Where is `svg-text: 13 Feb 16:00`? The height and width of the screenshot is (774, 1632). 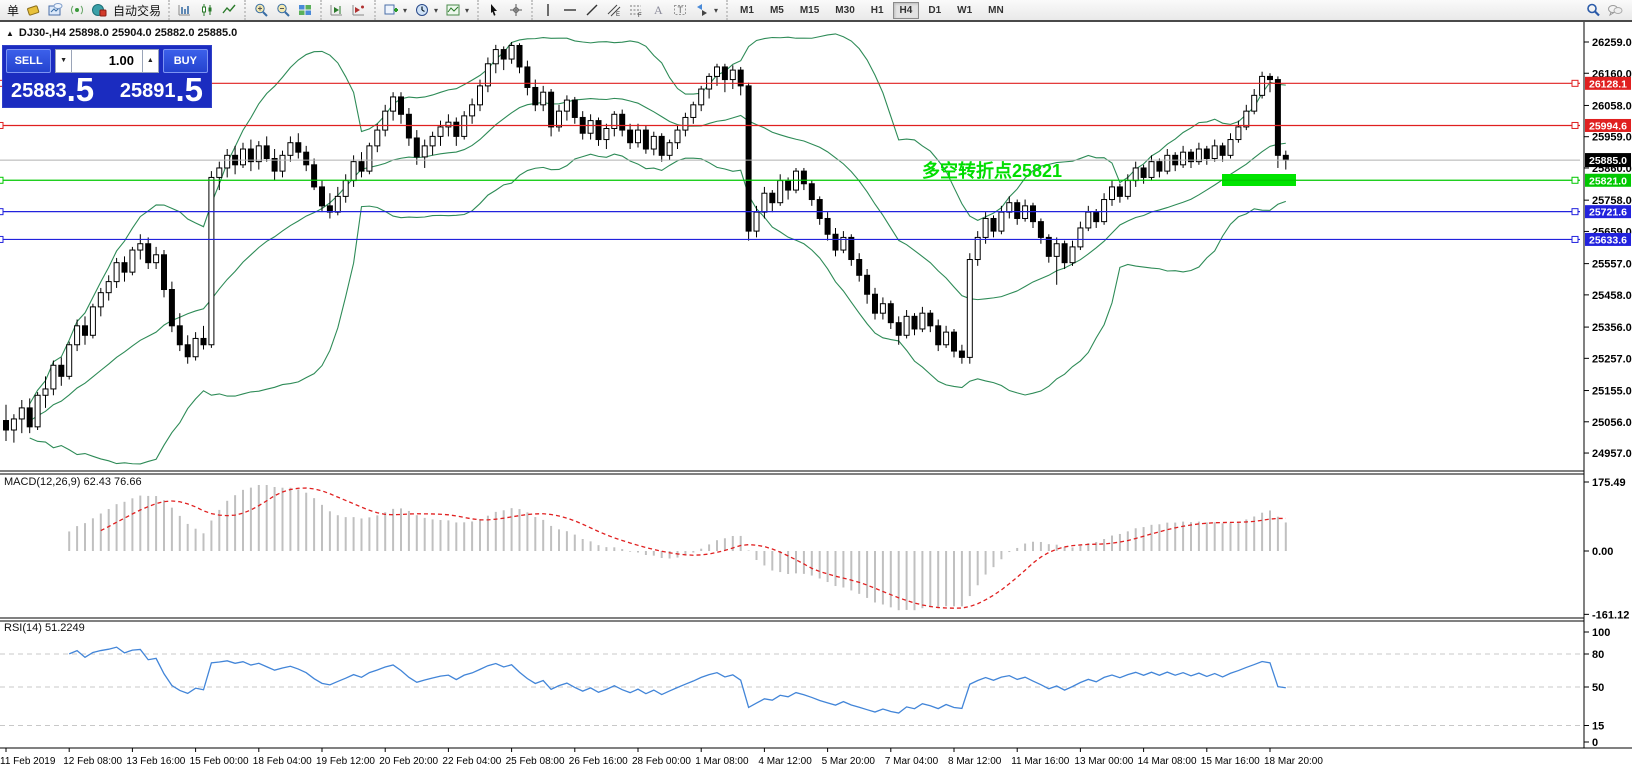
svg-text: 13 Feb 16:00 is located at coordinates (155, 761).